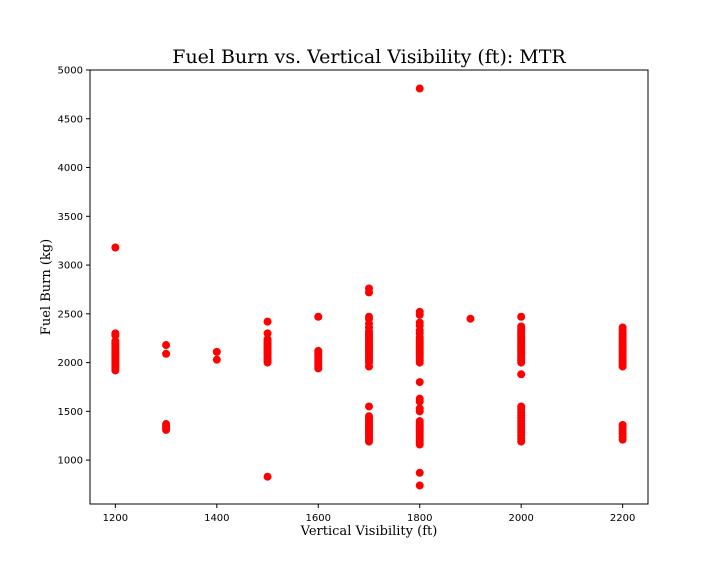  Describe the element at coordinates (70, 266) in the screenshot. I see `y-tick-label: 3000` at that location.